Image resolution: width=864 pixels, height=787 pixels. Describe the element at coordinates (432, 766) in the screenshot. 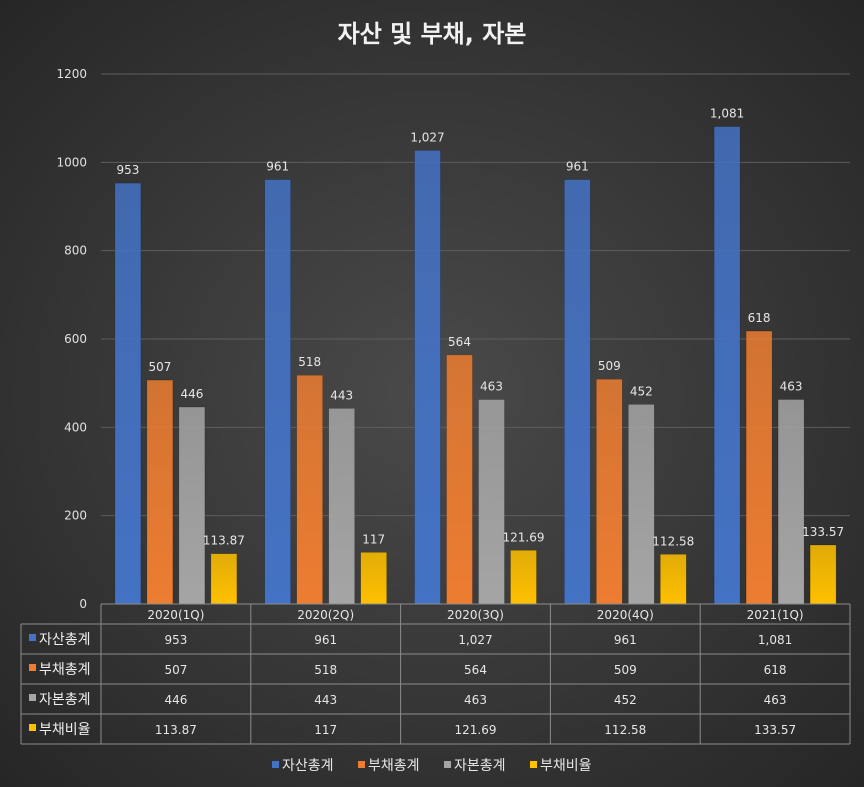

I see `legend: 자산총계 부채총계 자본총계 부채비율` at that location.